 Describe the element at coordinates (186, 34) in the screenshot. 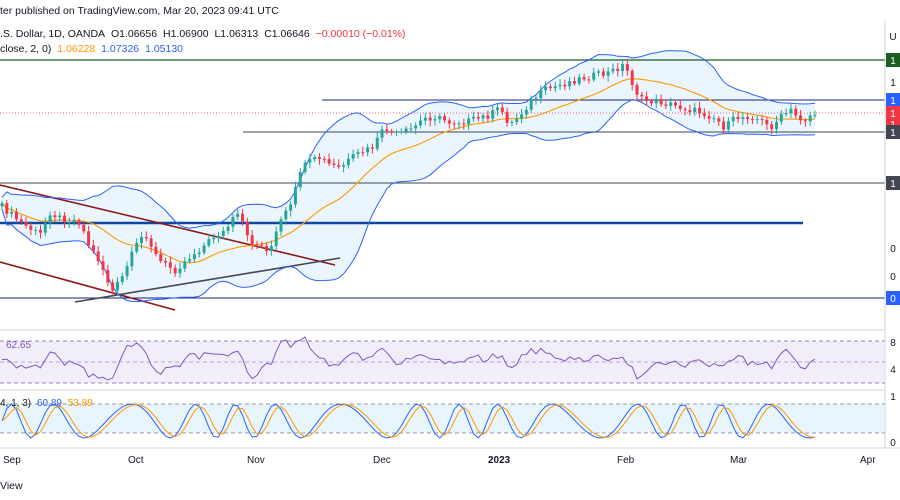

I see `high-value: H1.06900` at that location.